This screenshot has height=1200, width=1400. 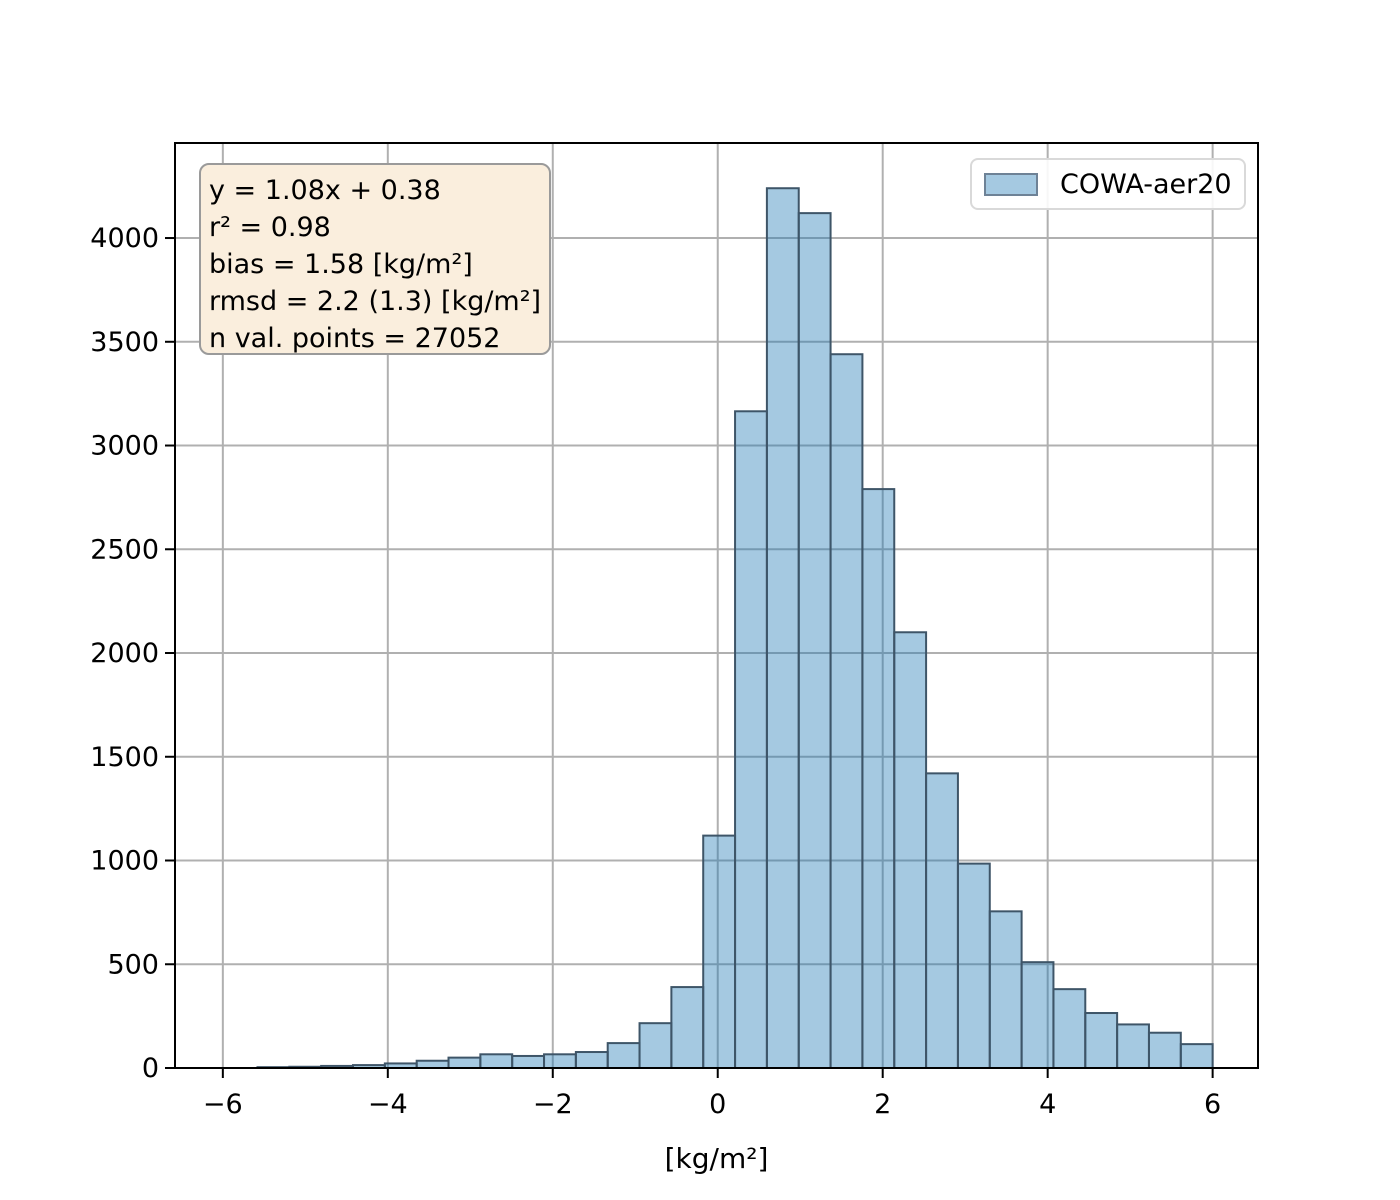 I want to click on y-tick-label: 3000, so click(x=124, y=446).